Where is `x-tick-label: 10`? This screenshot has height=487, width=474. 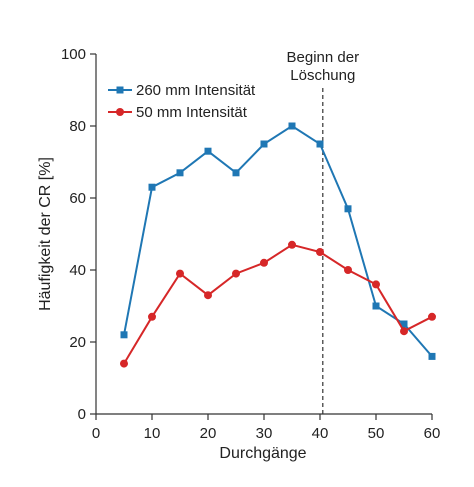 x-tick-label: 10 is located at coordinates (152, 433).